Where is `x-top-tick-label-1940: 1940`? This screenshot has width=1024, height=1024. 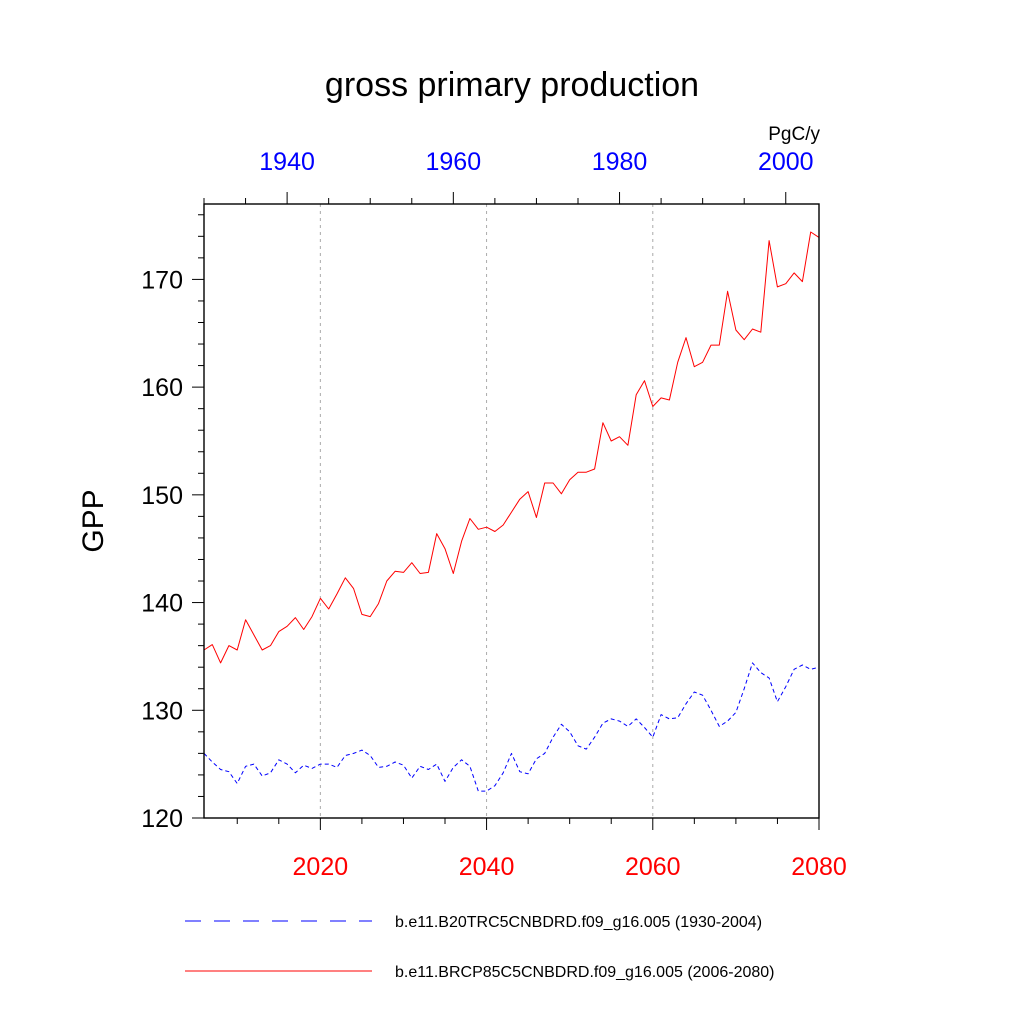 x-top-tick-label-1940: 1940 is located at coordinates (287, 162).